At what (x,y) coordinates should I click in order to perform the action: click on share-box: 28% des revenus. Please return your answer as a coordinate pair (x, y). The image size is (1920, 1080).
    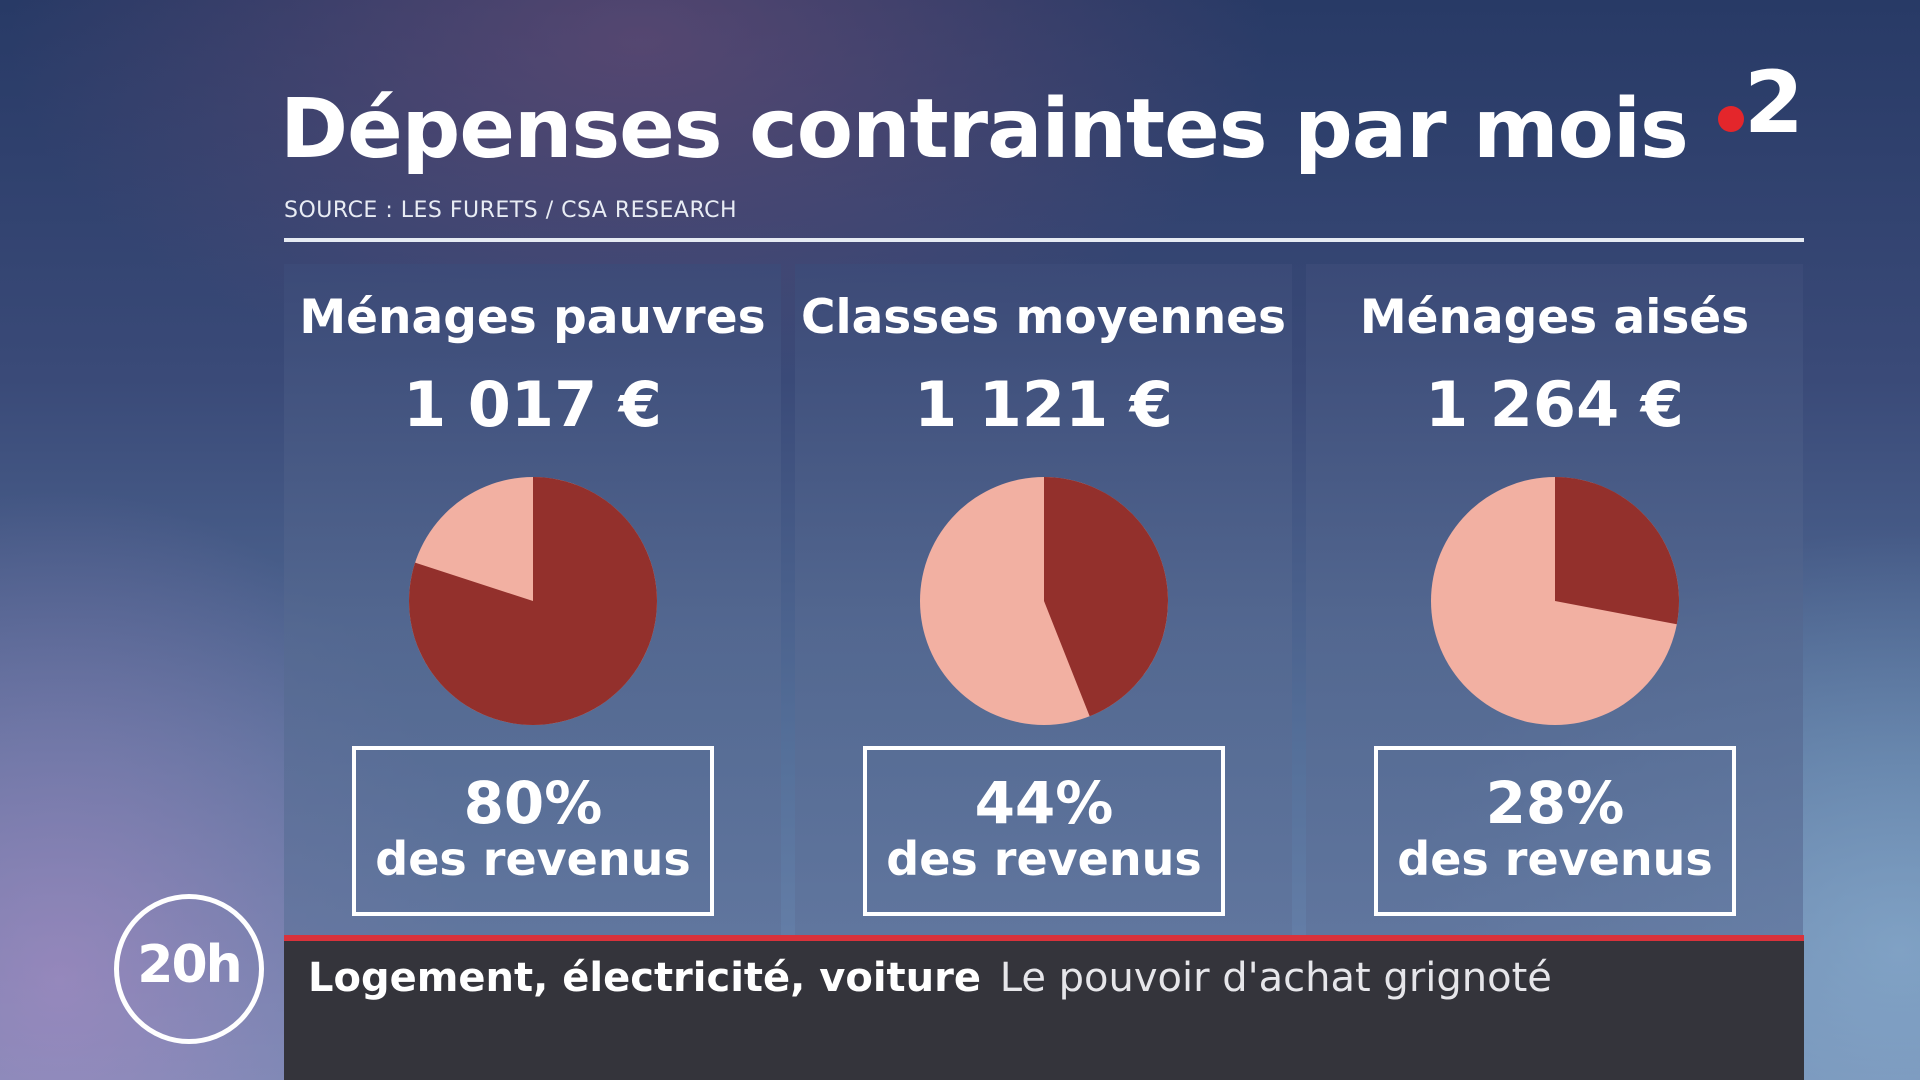
    Looking at the image, I should click on (1555, 831).